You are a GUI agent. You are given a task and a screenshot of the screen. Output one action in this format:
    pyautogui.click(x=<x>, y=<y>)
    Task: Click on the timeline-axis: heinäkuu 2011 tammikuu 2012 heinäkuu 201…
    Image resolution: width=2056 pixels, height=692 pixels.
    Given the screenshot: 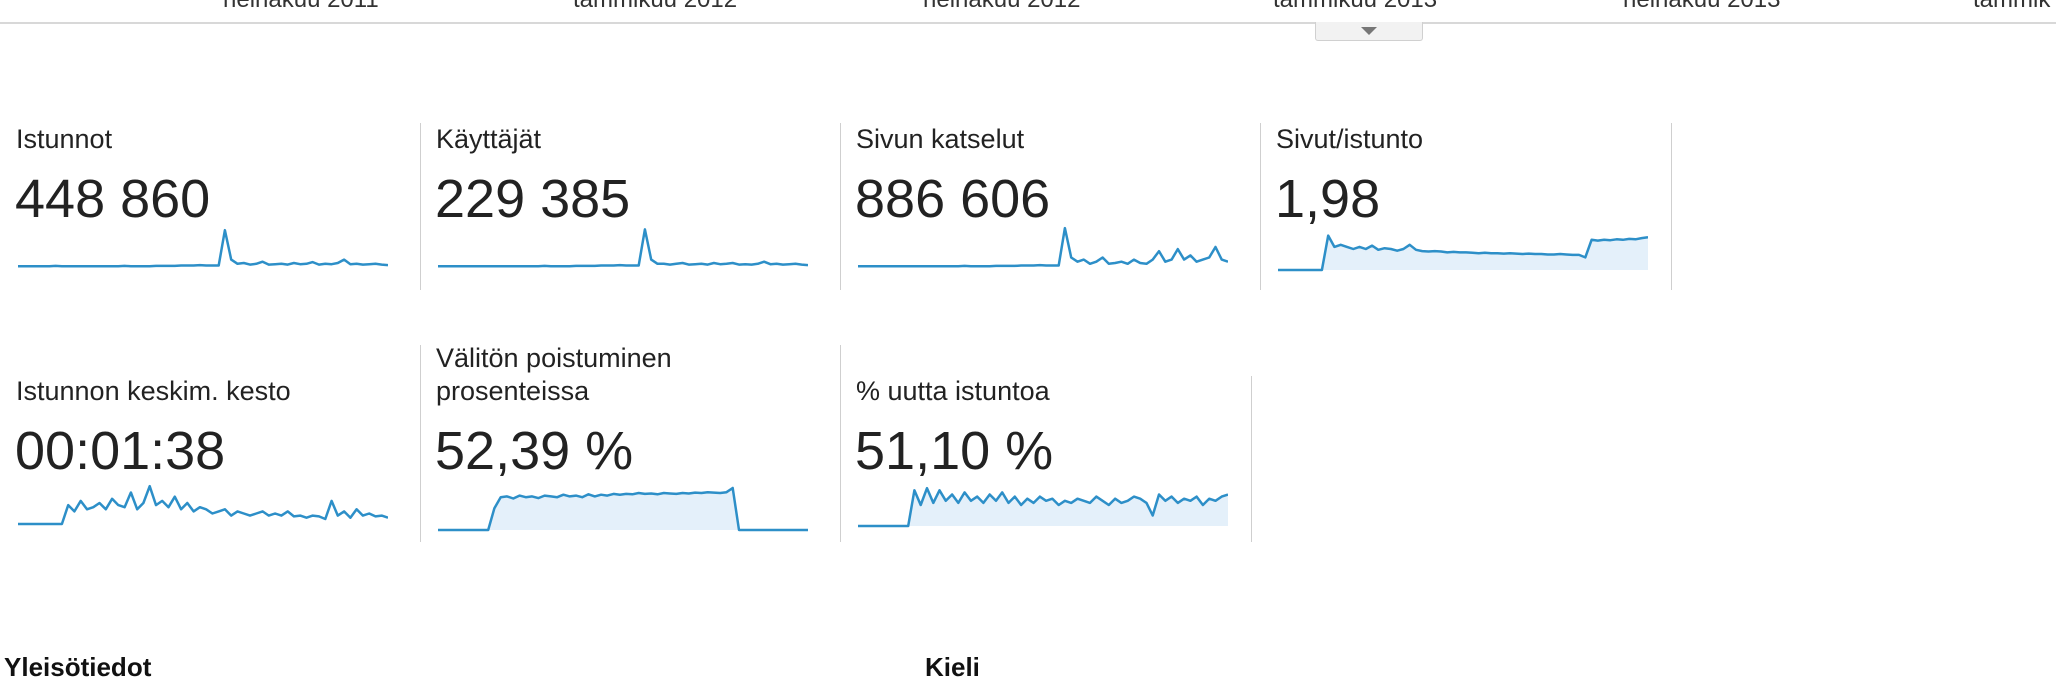 What is the action you would take?
    pyautogui.click(x=1028, y=12)
    